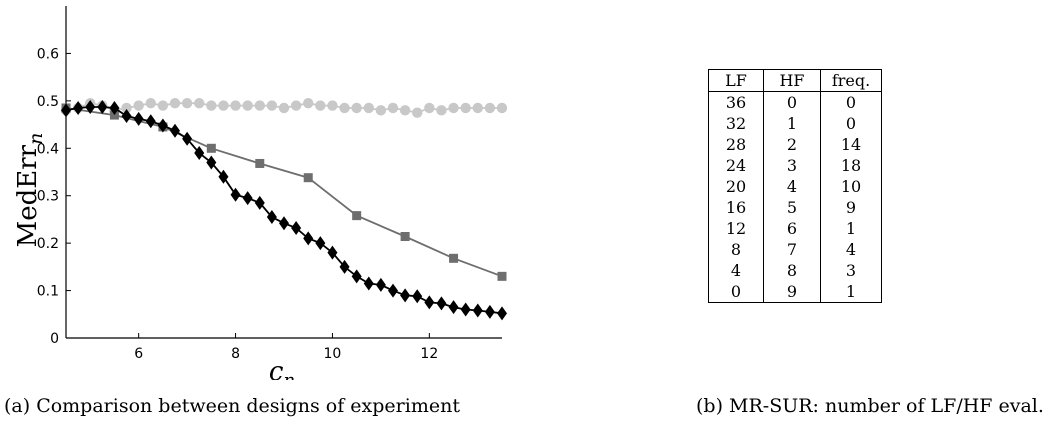 The height and width of the screenshot is (426, 1060). What do you see at coordinates (851, 249) in the screenshot?
I see `freq-cell: 4` at bounding box center [851, 249].